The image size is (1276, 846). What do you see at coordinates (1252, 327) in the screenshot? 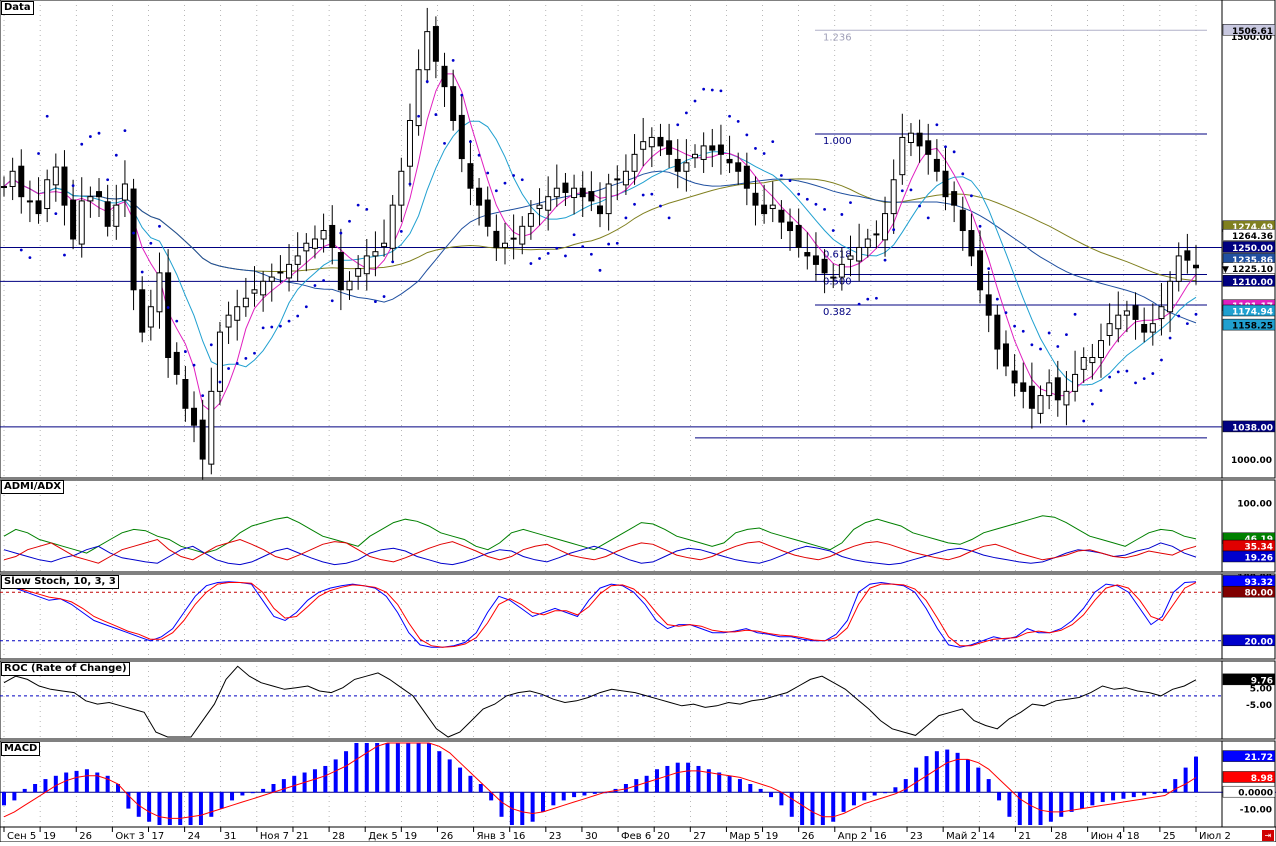
I see `value-tag-text: 1158.25` at bounding box center [1252, 327].